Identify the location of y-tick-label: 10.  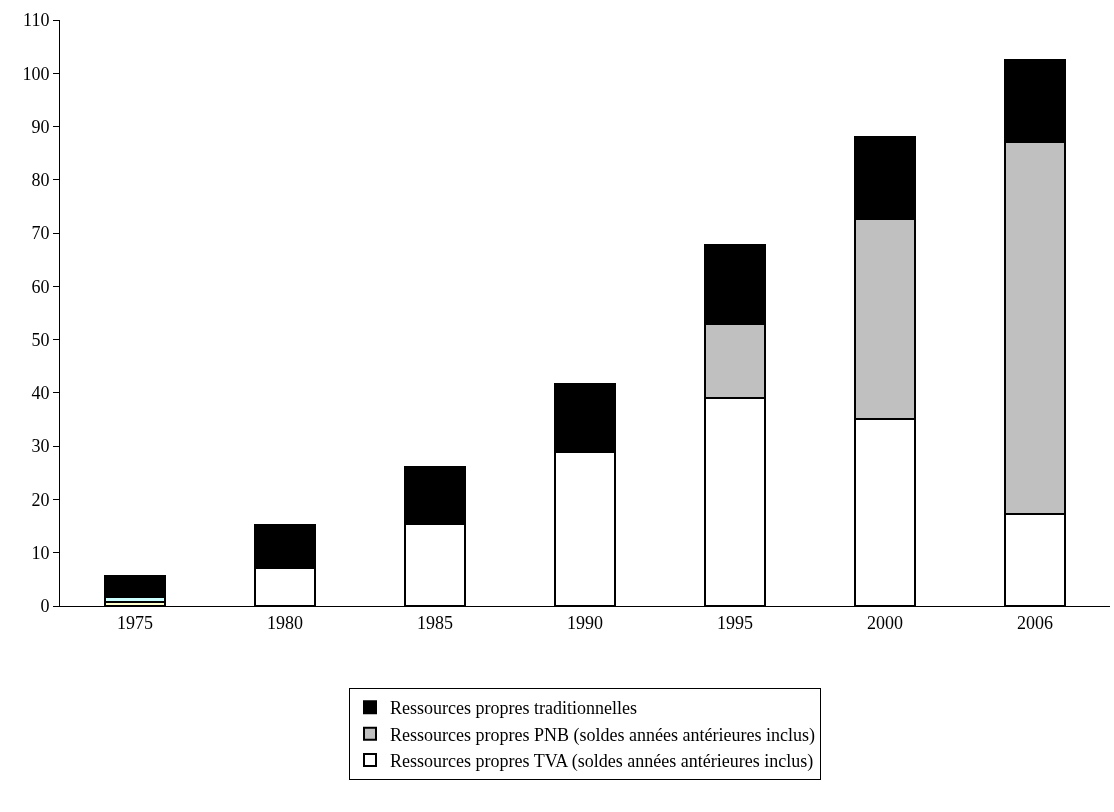
(40, 553).